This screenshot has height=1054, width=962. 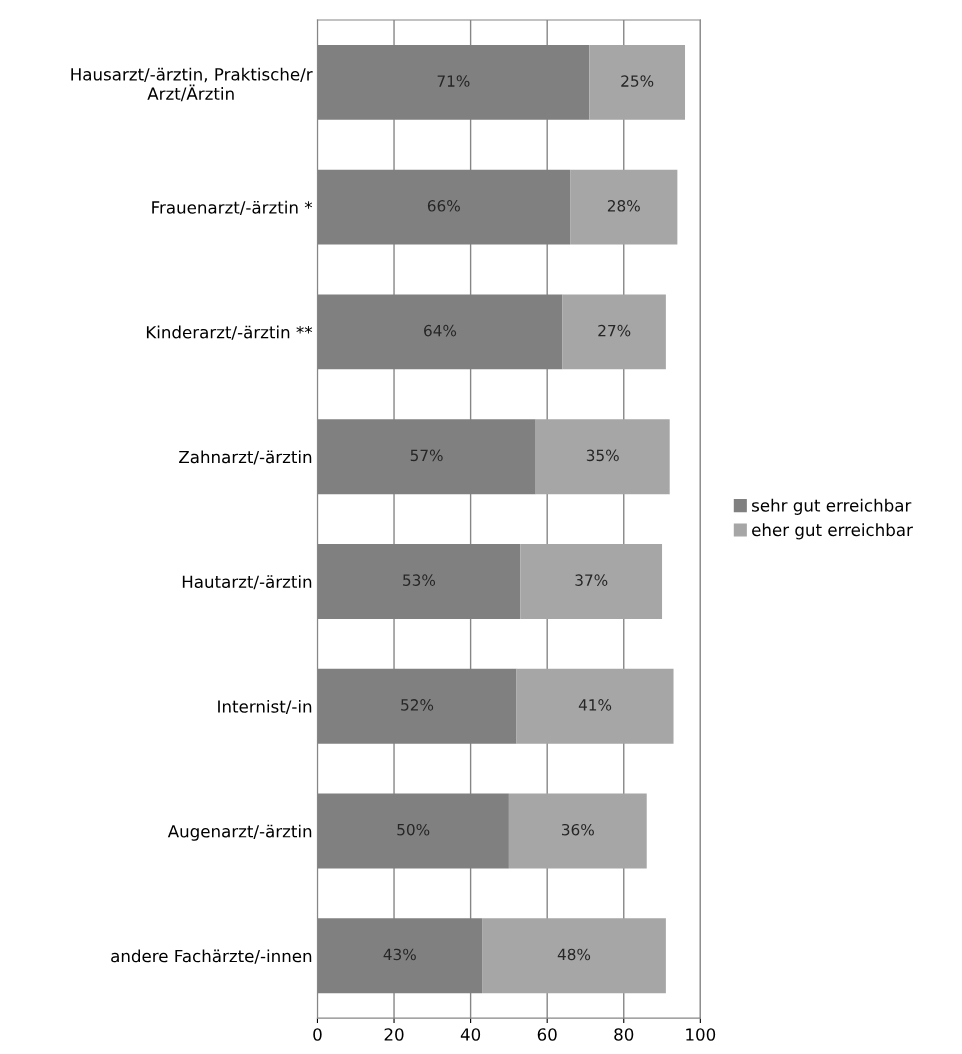 I want to click on data-label: 35%, so click(x=602, y=455).